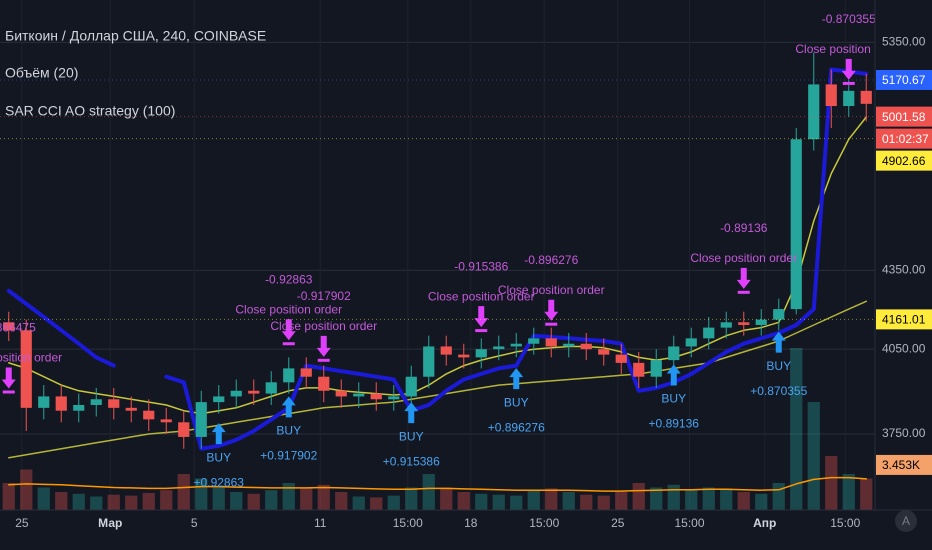 This screenshot has width=932, height=550. What do you see at coordinates (904, 320) in the screenshot?
I see `price-badge-label: 4161.01` at bounding box center [904, 320].